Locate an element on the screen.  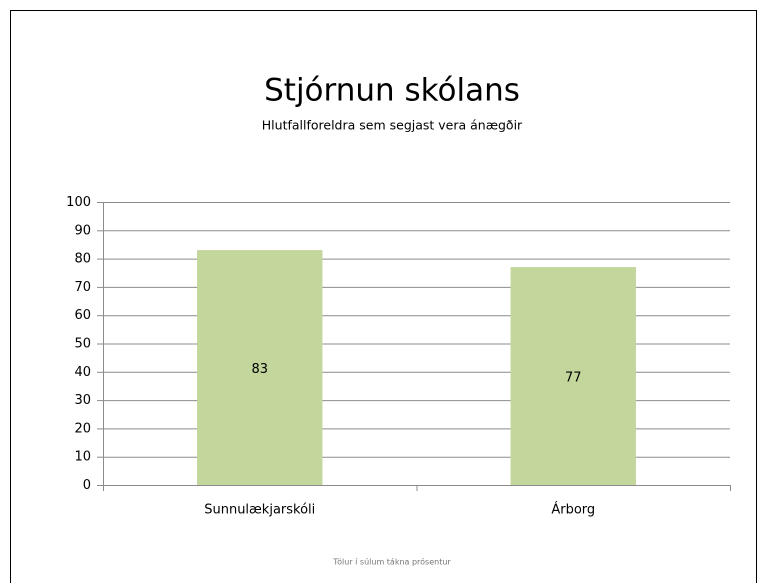
chart-title: Stjórnun skólans is located at coordinates (392, 91).